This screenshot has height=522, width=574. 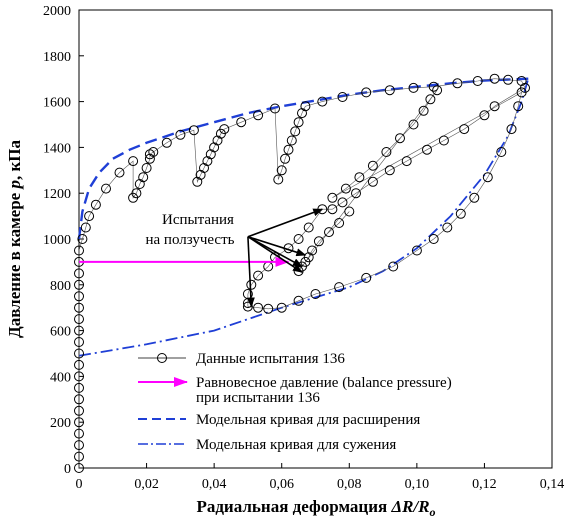 I want to click on x-axis-title: Радиальная деформация ΔR/Ro, so click(x=315, y=508).